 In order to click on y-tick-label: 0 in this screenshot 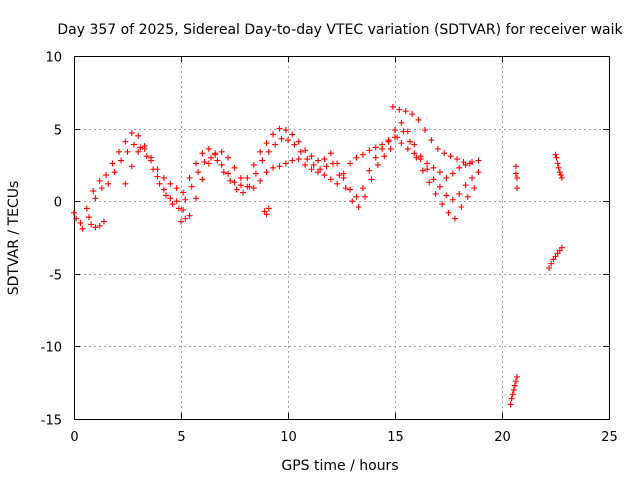, I will do `click(58, 203)`.